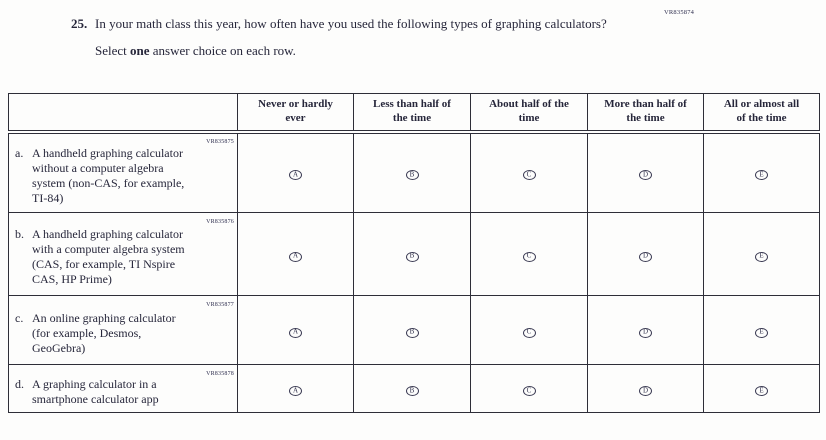 The image size is (826, 440). Describe the element at coordinates (220, 142) in the screenshot. I see `row-a-code: VR835875` at that location.